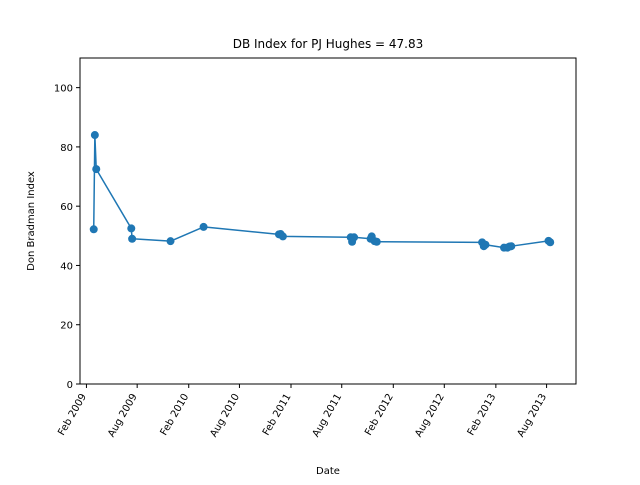 The width and height of the screenshot is (640, 485). Describe the element at coordinates (63, 89) in the screenshot. I see `y-tick-label: 100` at that location.